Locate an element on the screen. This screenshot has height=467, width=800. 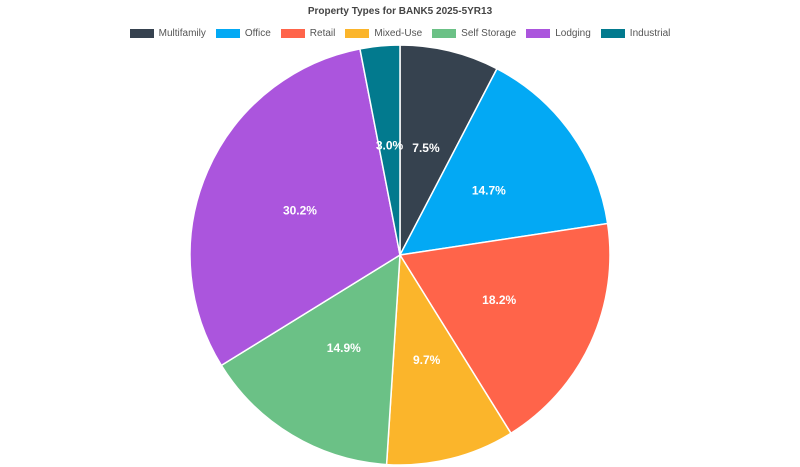
slice-data-label: 3.0% is located at coordinates (390, 145).